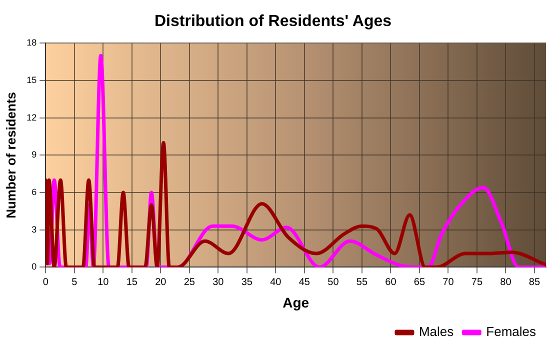  What do you see at coordinates (34, 267) in the screenshot?
I see `y-tick-label: 0` at bounding box center [34, 267].